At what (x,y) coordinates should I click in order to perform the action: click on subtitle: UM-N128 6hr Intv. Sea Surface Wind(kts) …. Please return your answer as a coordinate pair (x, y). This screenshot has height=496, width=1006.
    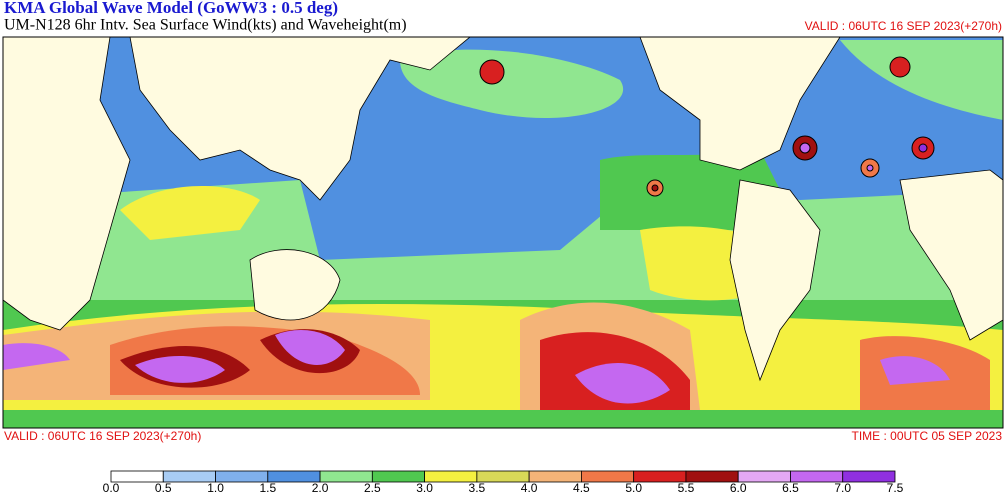
    Looking at the image, I should click on (205, 25).